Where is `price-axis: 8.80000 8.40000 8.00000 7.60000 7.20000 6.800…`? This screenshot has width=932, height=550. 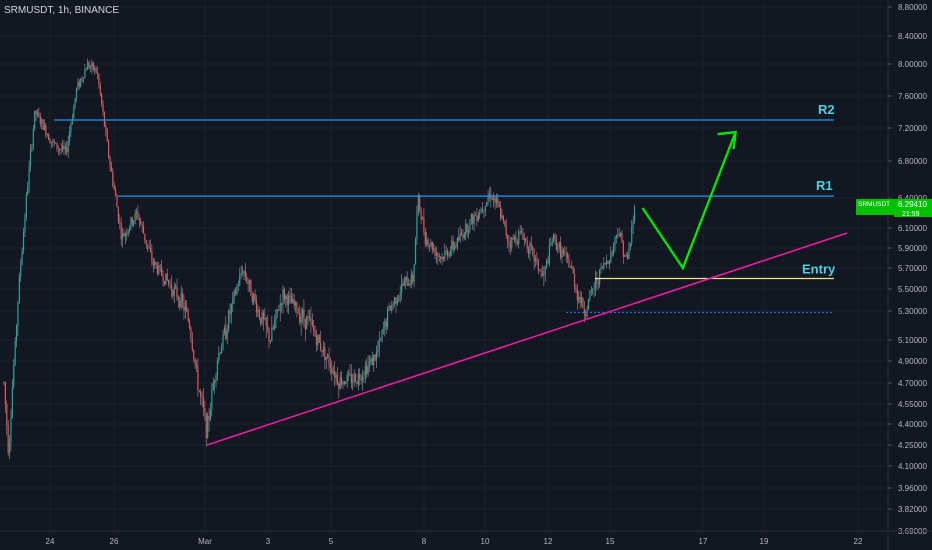 price-axis: 8.80000 8.40000 8.00000 7.60000 7.20000 6.800… is located at coordinates (894, 275).